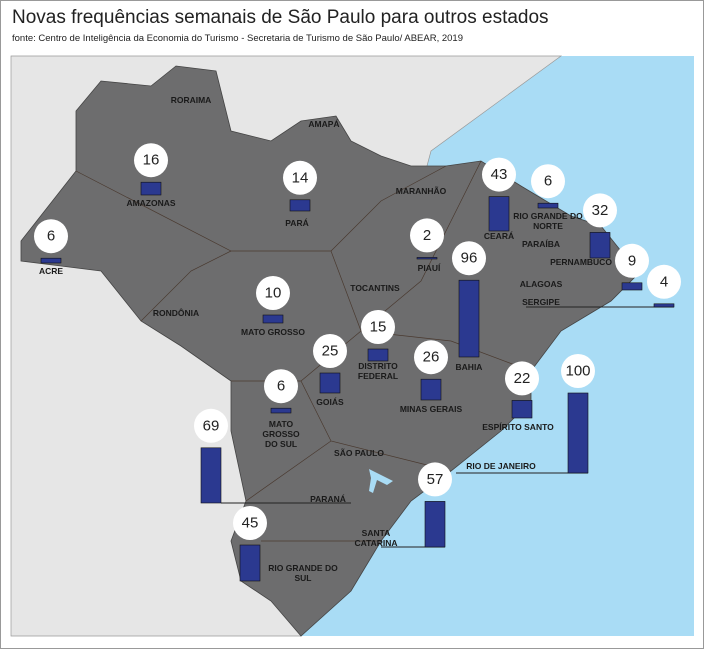  I want to click on state-label: AMAZONAS, so click(151, 203).